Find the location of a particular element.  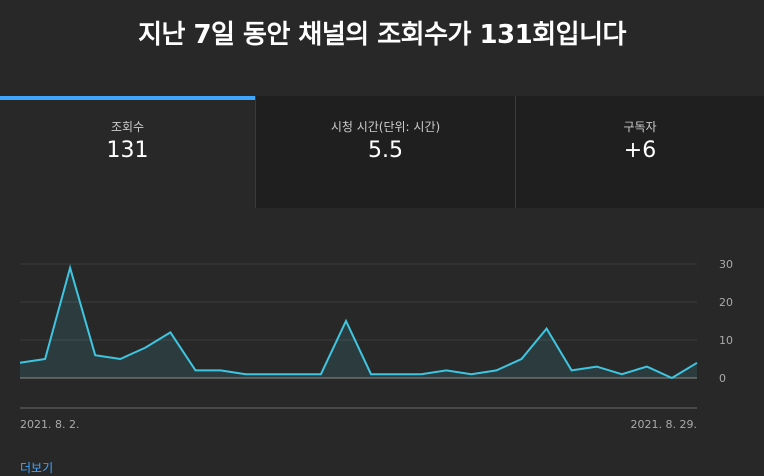

tab-watch-time: 시청 시간(단위: 시간) 5.5 is located at coordinates (385, 152).